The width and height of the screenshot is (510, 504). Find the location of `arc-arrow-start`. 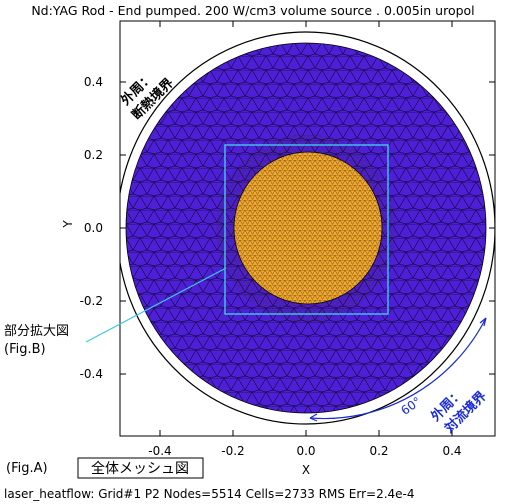

arc-arrow-start is located at coordinates (313, 417).